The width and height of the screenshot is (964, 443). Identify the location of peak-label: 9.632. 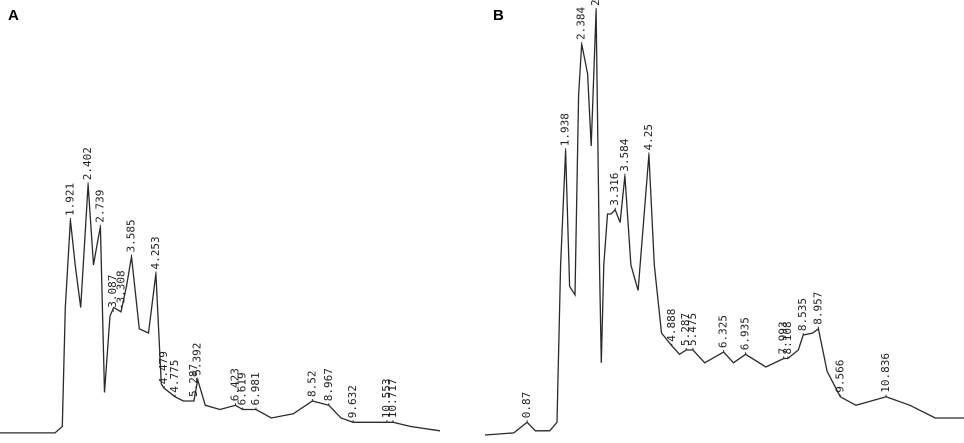
(352, 401).